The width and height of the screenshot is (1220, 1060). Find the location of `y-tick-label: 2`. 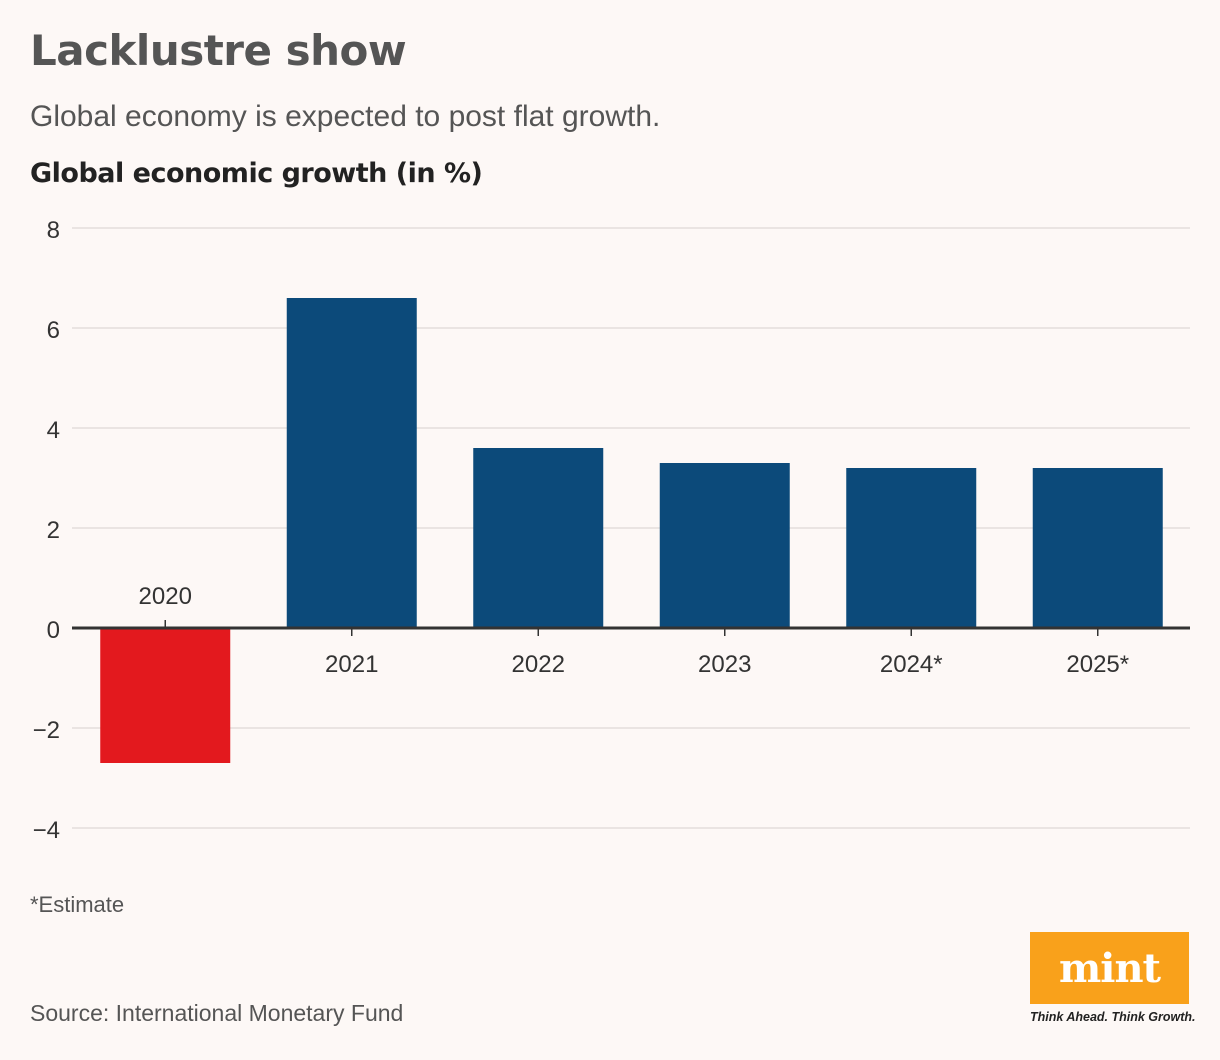

y-tick-label: 2 is located at coordinates (53, 530).